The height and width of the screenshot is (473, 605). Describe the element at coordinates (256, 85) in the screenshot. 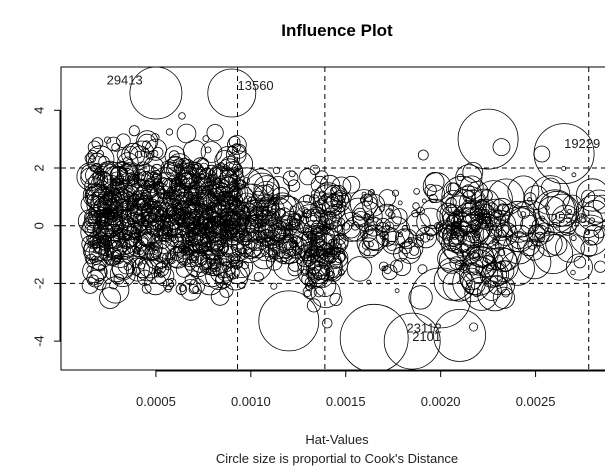

I see `point-label: 13560` at that location.